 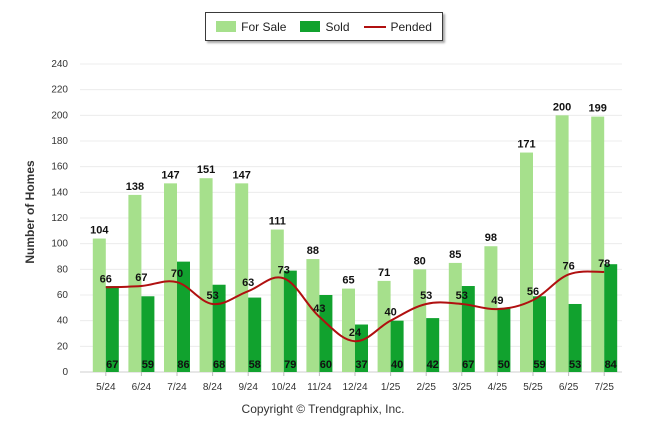 What do you see at coordinates (59, 64) in the screenshot?
I see `y-tick-label: 240` at bounding box center [59, 64].